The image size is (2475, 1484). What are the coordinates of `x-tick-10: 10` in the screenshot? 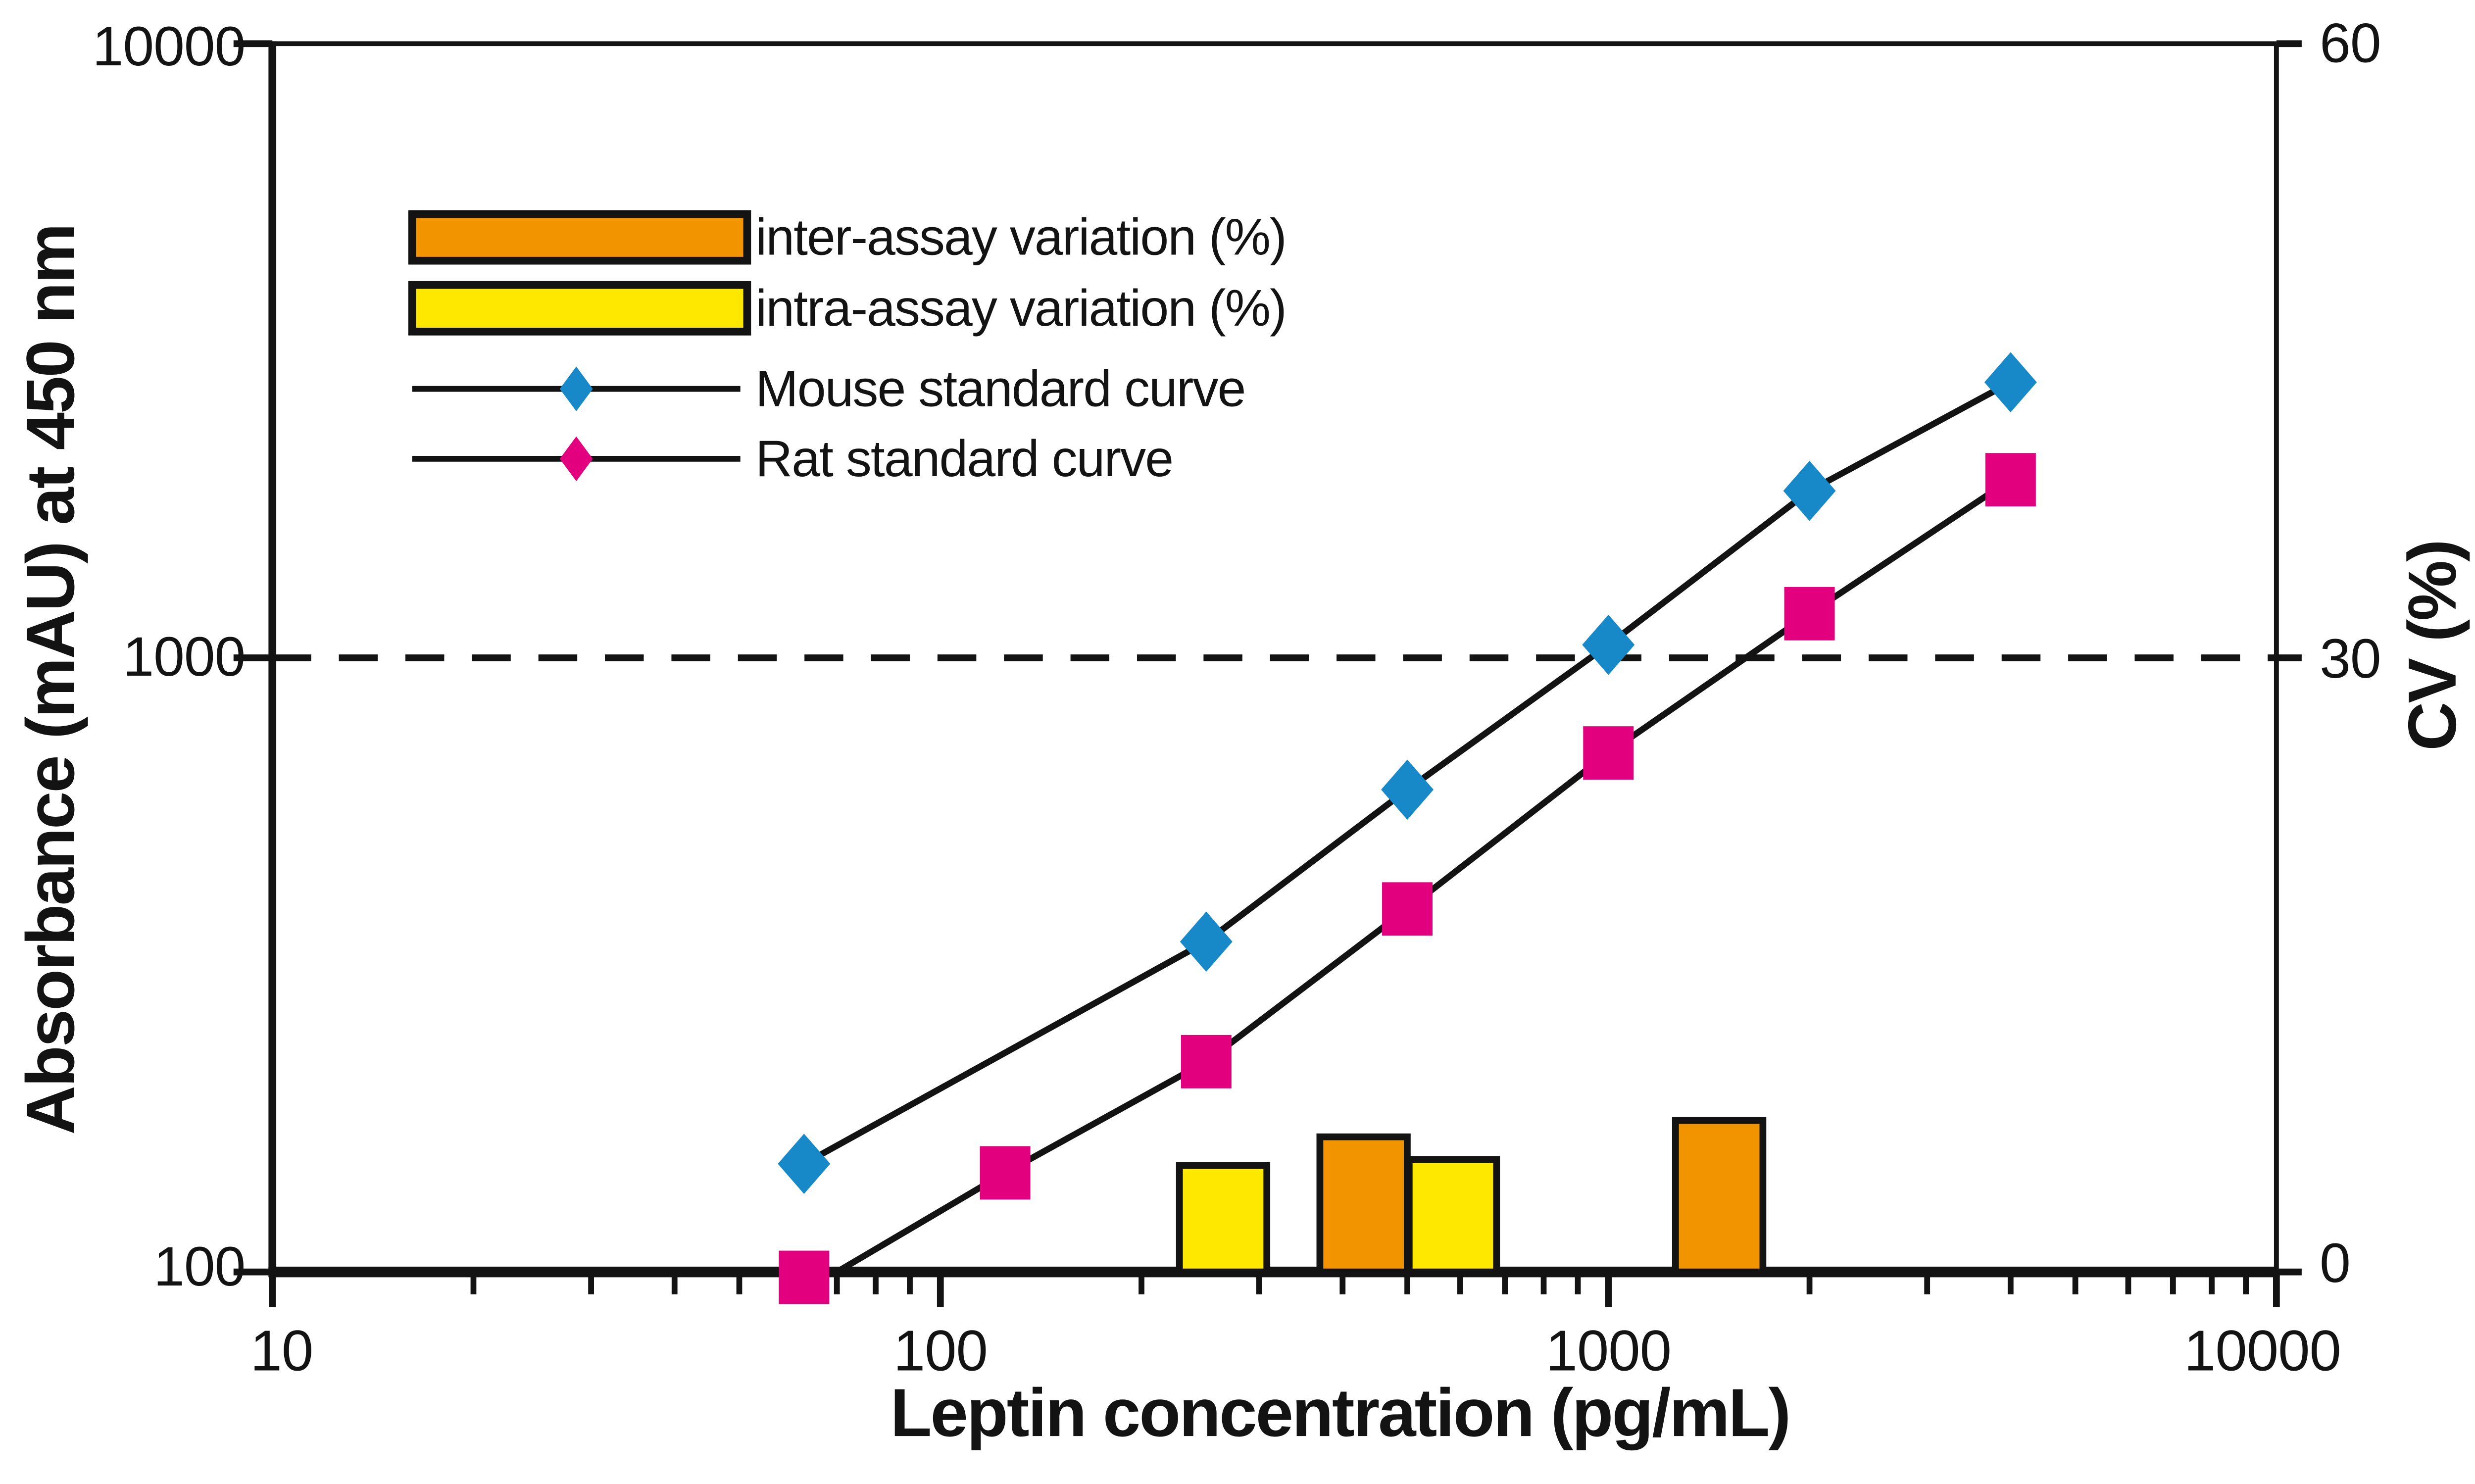 It's located at (281, 1351).